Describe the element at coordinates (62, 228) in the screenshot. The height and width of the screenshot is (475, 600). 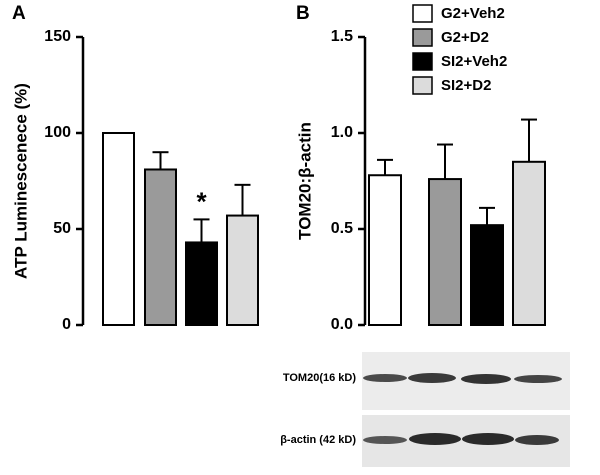
I see `y-tick-label: 50` at that location.